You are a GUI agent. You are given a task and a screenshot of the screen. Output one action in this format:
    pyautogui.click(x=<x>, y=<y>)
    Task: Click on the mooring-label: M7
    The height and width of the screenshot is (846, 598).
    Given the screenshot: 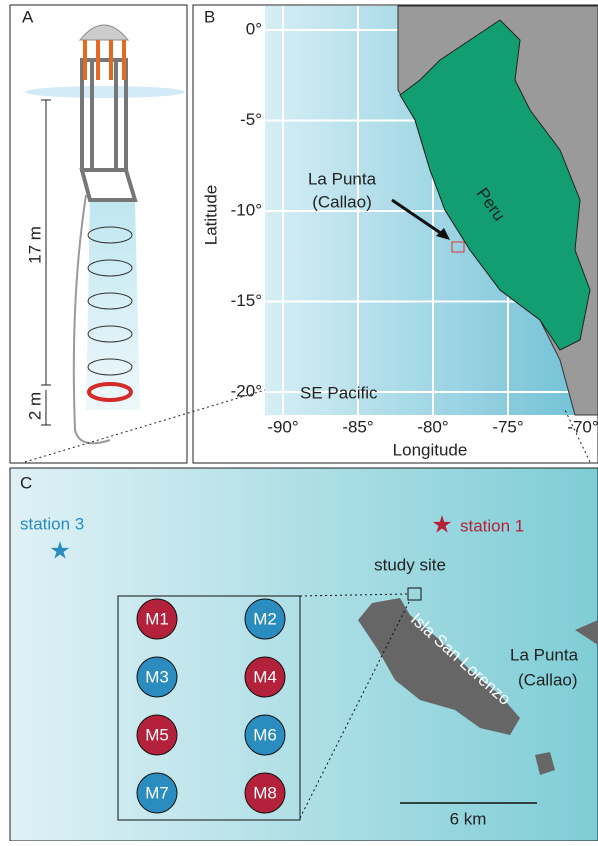 What is the action you would take?
    pyautogui.click(x=157, y=792)
    